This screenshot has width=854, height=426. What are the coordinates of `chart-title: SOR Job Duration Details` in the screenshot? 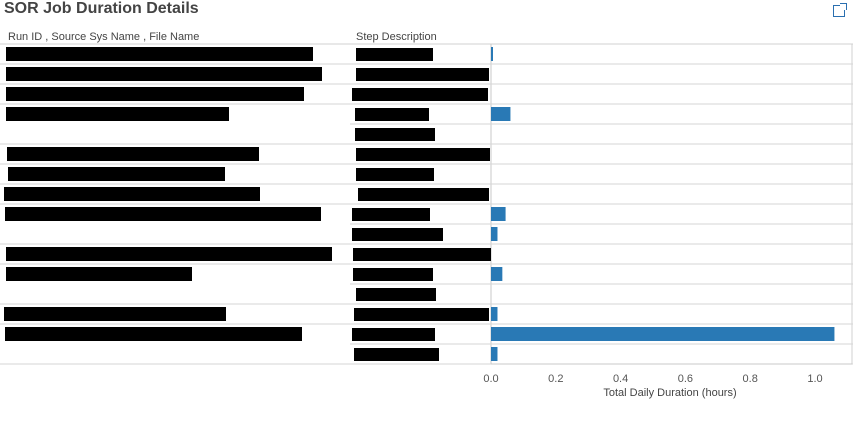 It's located at (101, 8).